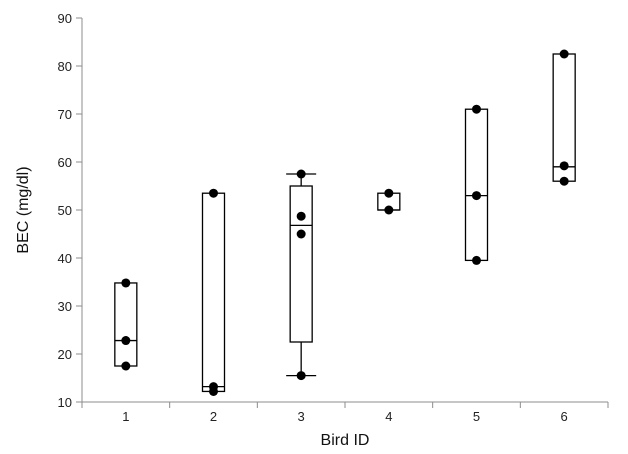 The image size is (628, 454). I want to click on x-axis-ticks: 1 2 3 4 5 6, so click(345, 413).